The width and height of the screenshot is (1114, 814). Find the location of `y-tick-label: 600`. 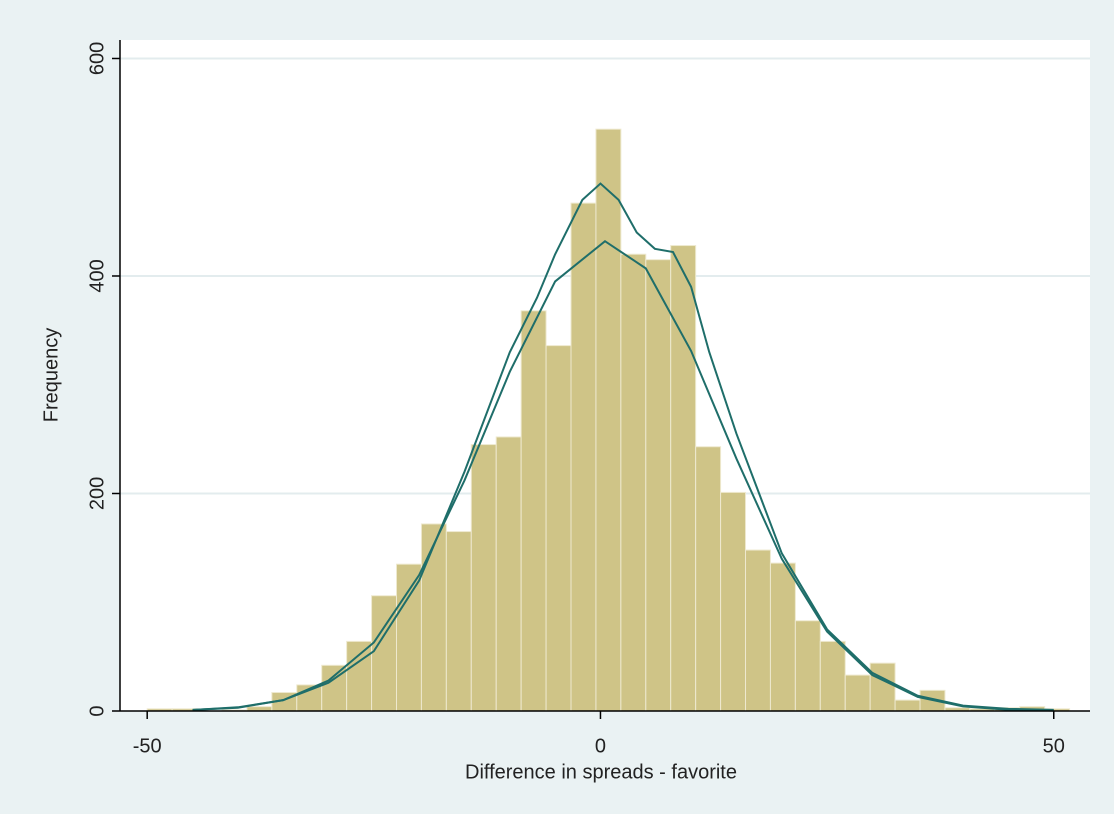

y-tick-label: 600 is located at coordinates (97, 58).